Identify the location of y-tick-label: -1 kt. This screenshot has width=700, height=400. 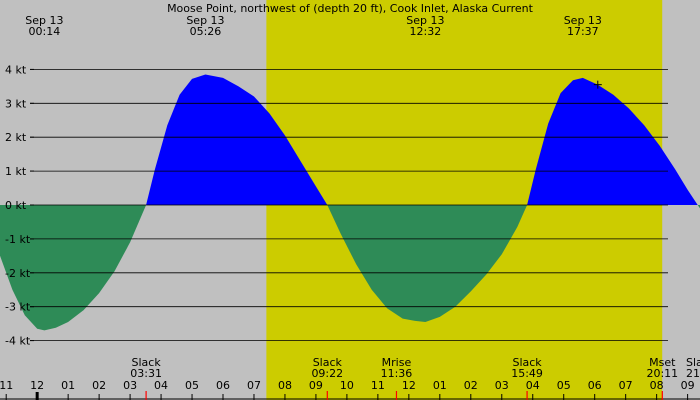
(18, 239).